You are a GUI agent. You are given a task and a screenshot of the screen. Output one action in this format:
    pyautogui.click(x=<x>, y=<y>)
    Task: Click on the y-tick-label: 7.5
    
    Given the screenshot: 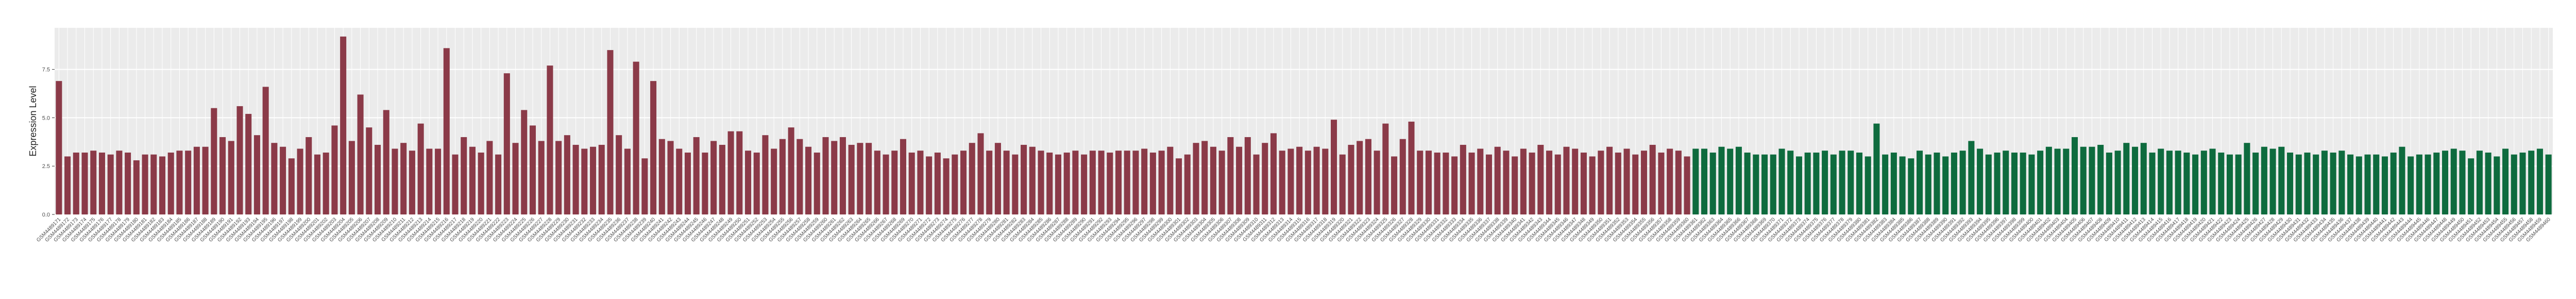 What is the action you would take?
    pyautogui.click(x=46, y=70)
    